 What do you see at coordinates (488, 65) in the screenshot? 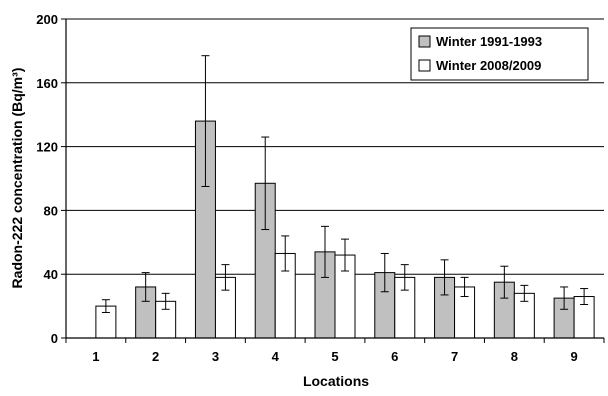
I see `legend-label-series-2: Winter 2008/2009` at bounding box center [488, 65].